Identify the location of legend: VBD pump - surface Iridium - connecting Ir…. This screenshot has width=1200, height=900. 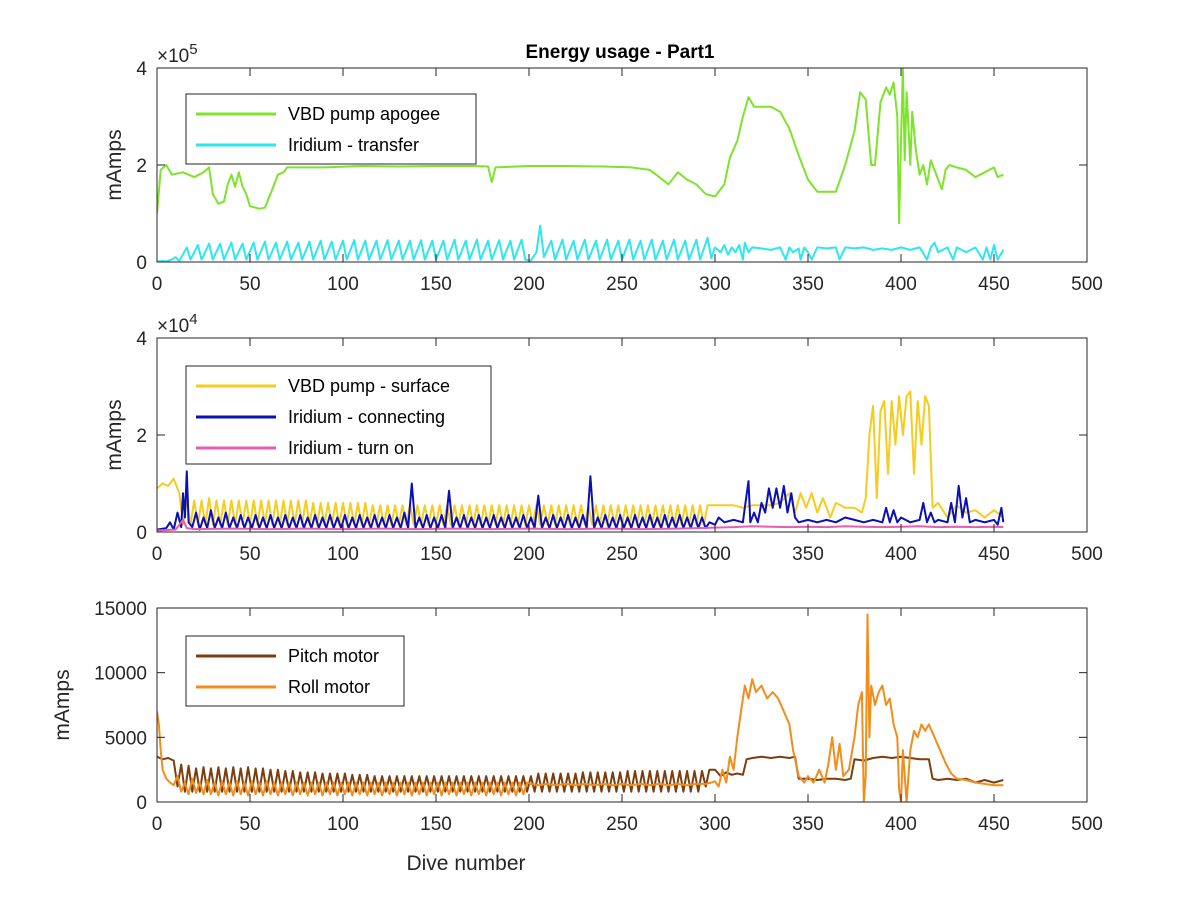
(338, 415).